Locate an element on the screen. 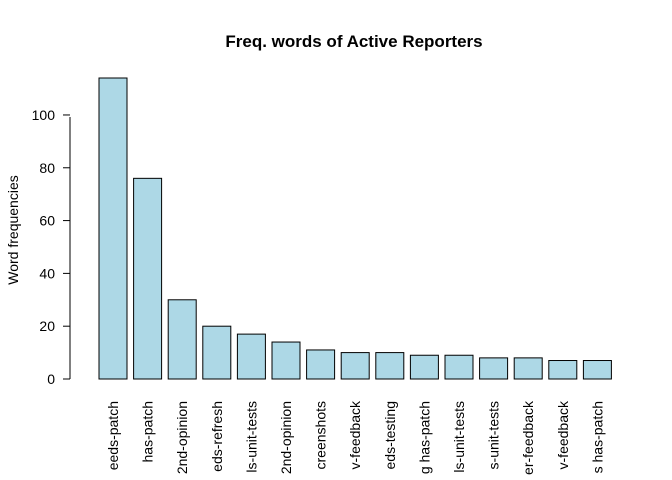 The image size is (672, 480). category-label: s-unit-tests is located at coordinates (494, 435).